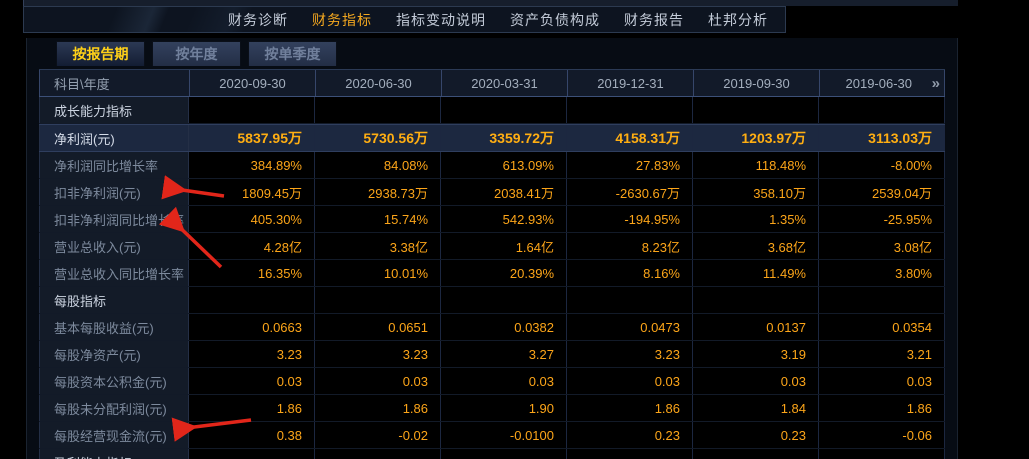 The height and width of the screenshot is (459, 1029). What do you see at coordinates (756, 246) in the screenshot?
I see `cell-value: 3.68亿` at bounding box center [756, 246].